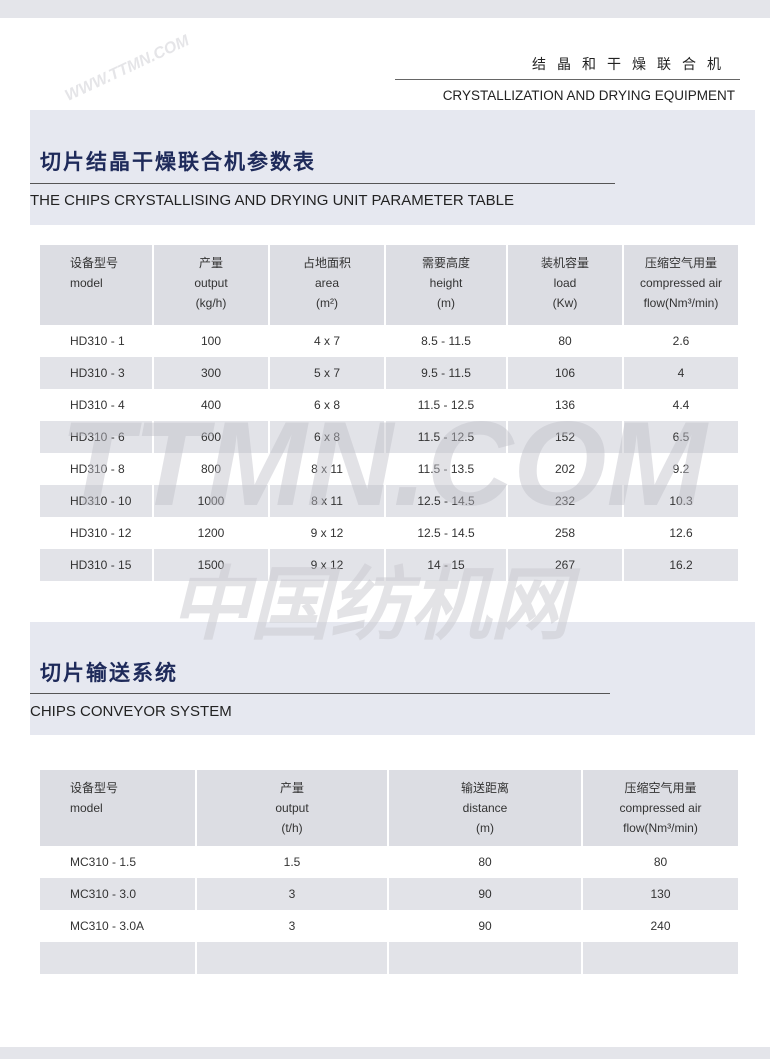  What do you see at coordinates (97, 341) in the screenshot?
I see `table-cell: HD310 - 1` at bounding box center [97, 341].